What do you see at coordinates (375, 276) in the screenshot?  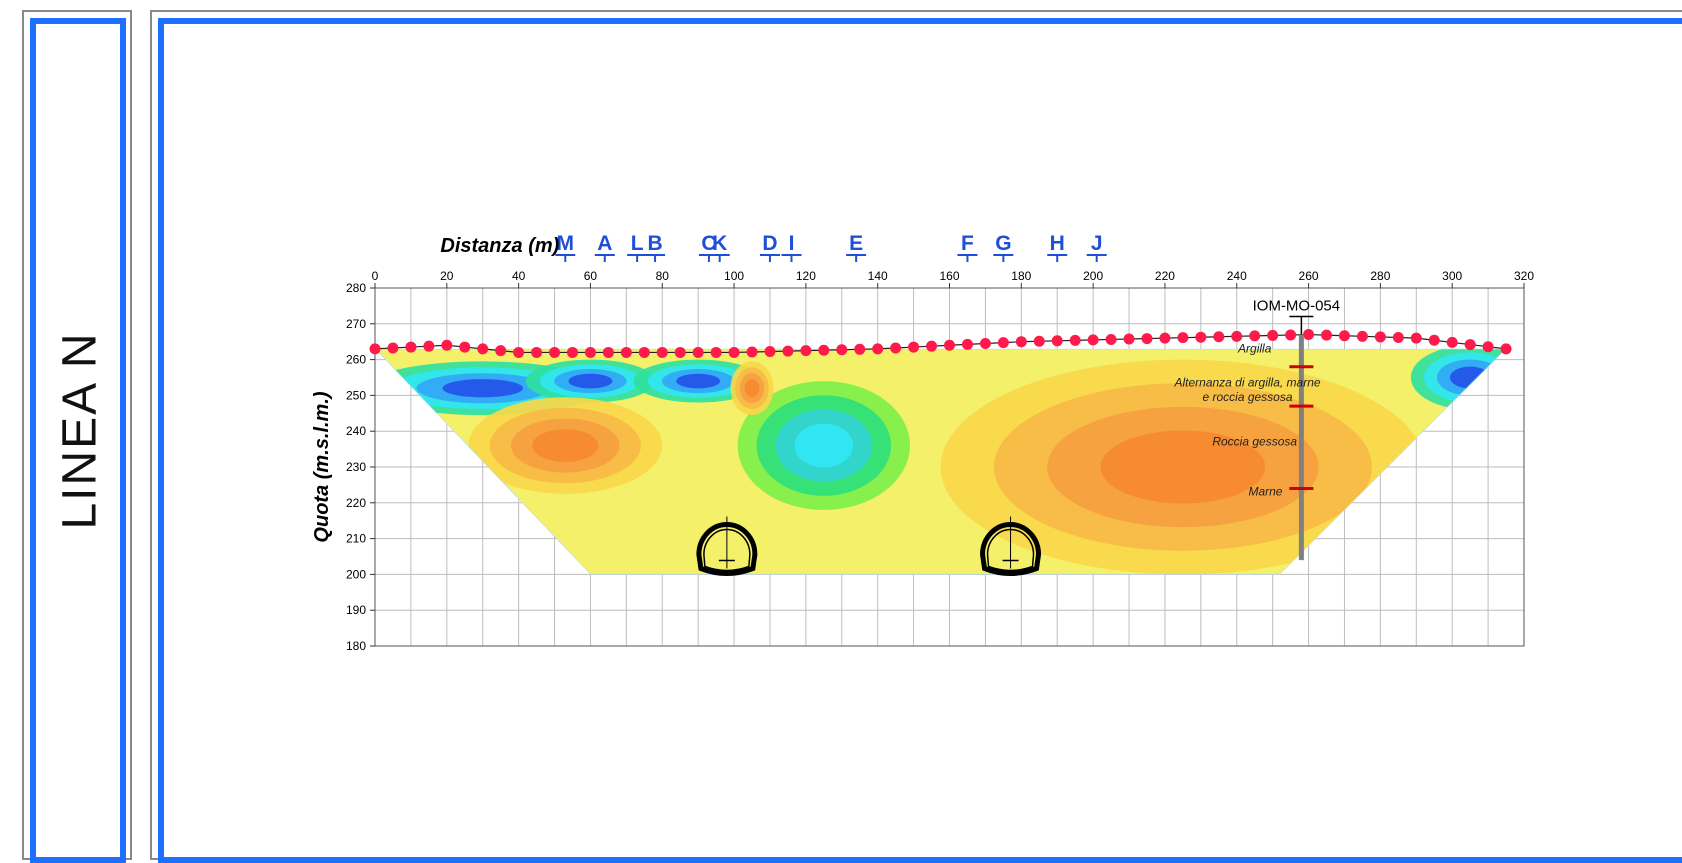 I see `x-tick-label: 0` at bounding box center [375, 276].